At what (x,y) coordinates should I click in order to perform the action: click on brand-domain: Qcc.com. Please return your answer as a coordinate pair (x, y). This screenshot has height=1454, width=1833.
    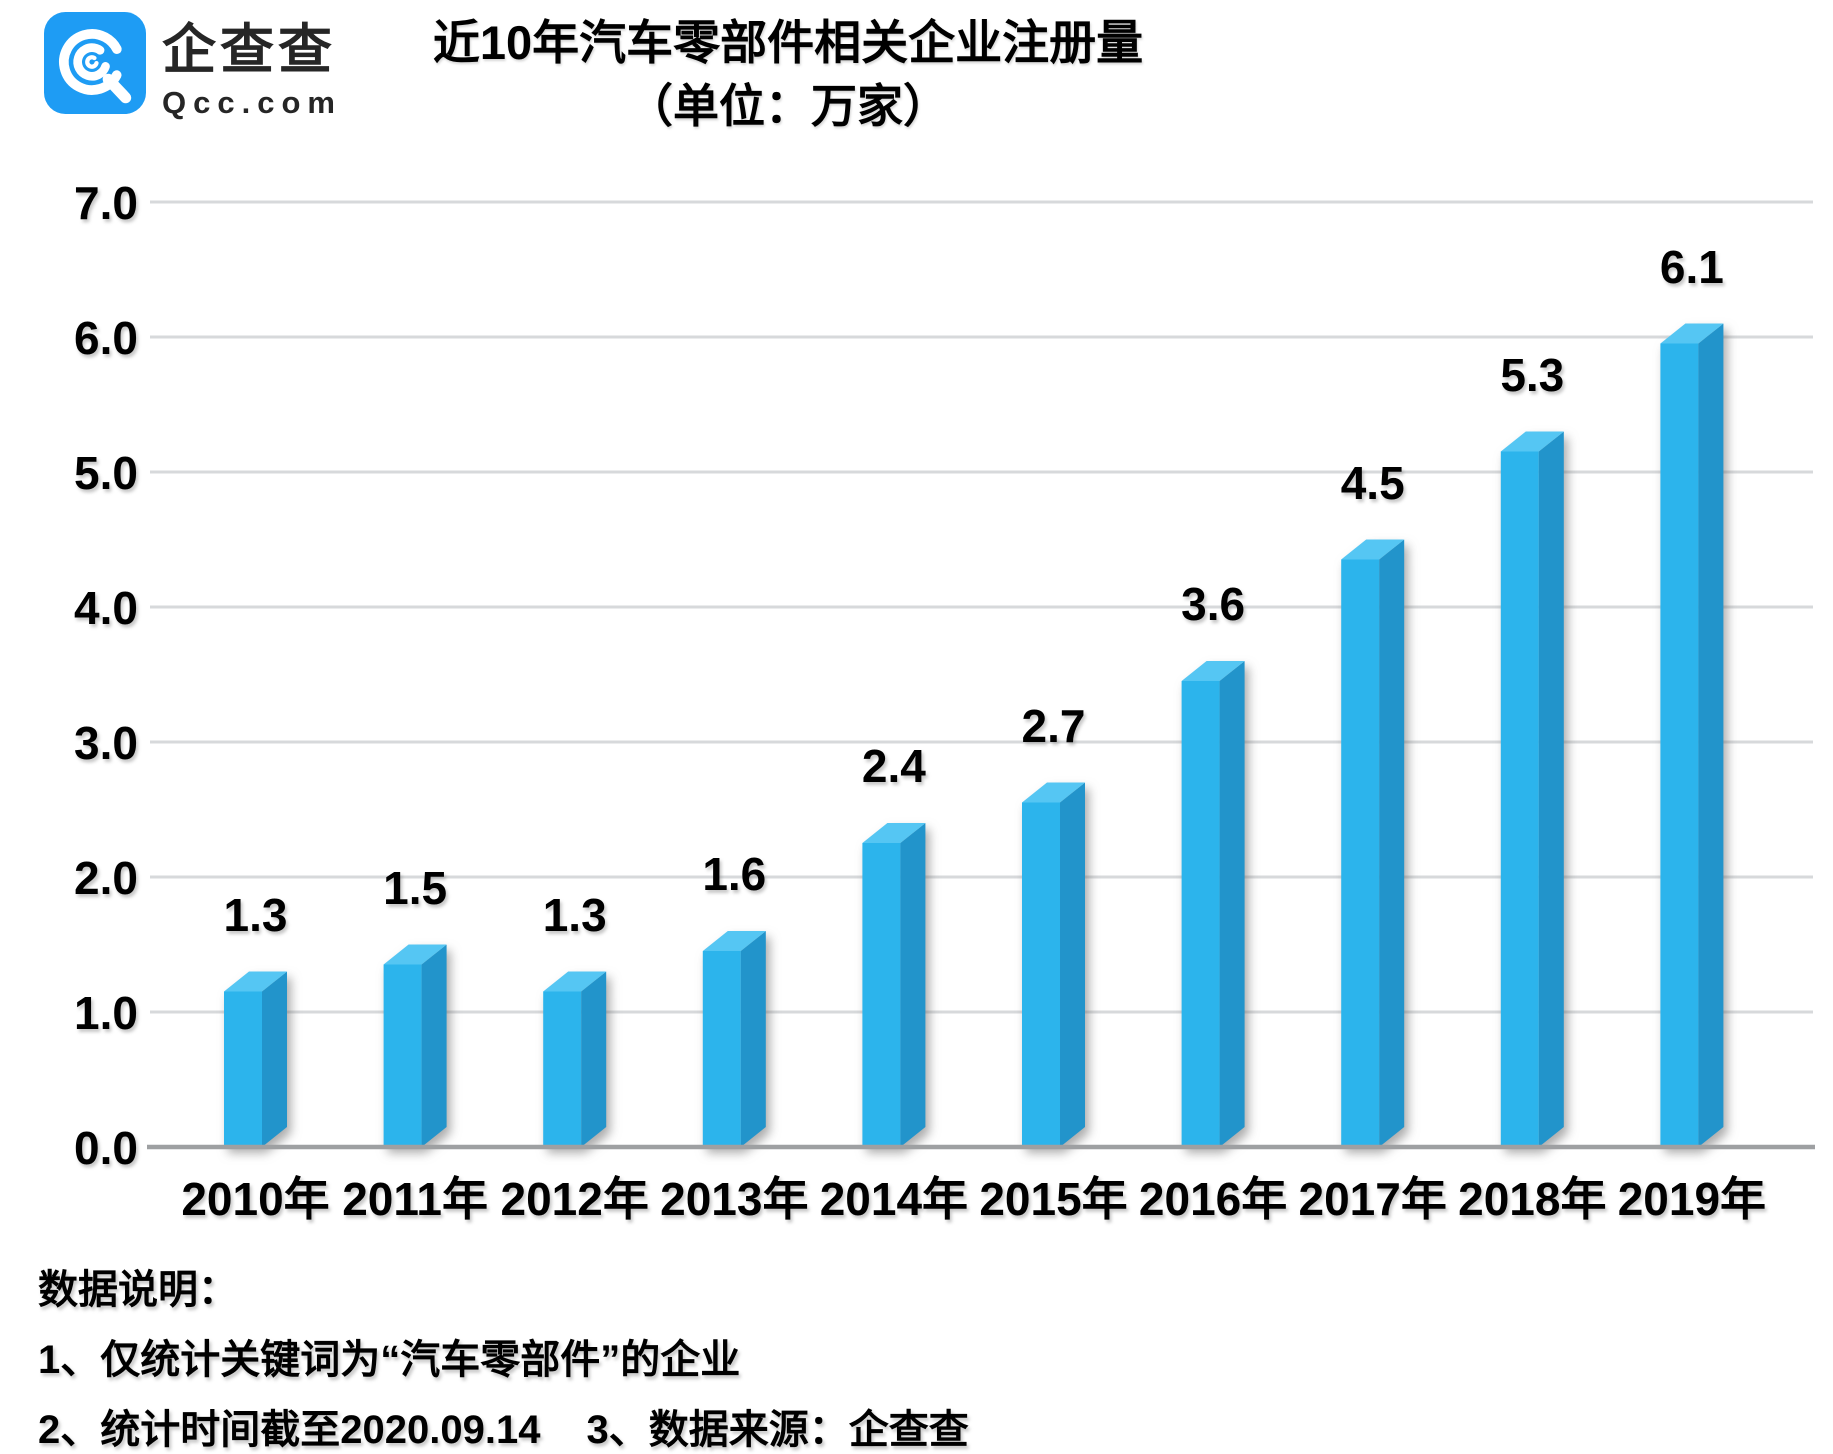
    Looking at the image, I should click on (252, 102).